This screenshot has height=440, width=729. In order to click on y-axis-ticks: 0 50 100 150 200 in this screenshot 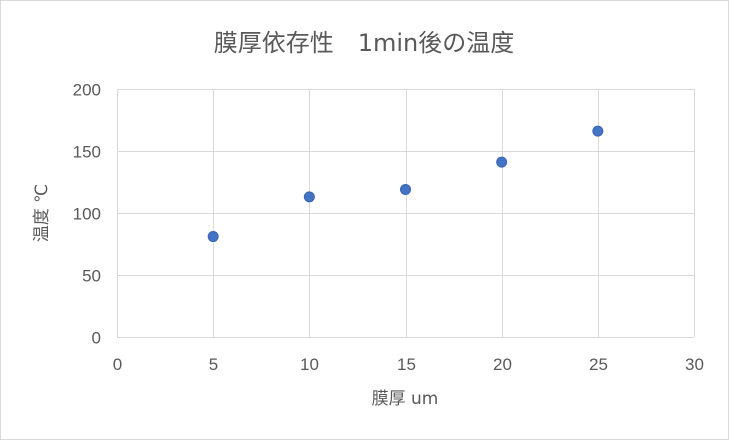, I will do `click(87, 214)`.